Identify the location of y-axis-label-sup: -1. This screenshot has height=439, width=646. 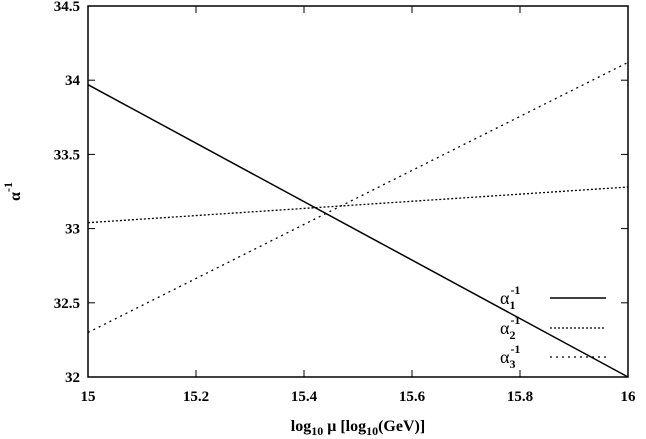
(8, 187).